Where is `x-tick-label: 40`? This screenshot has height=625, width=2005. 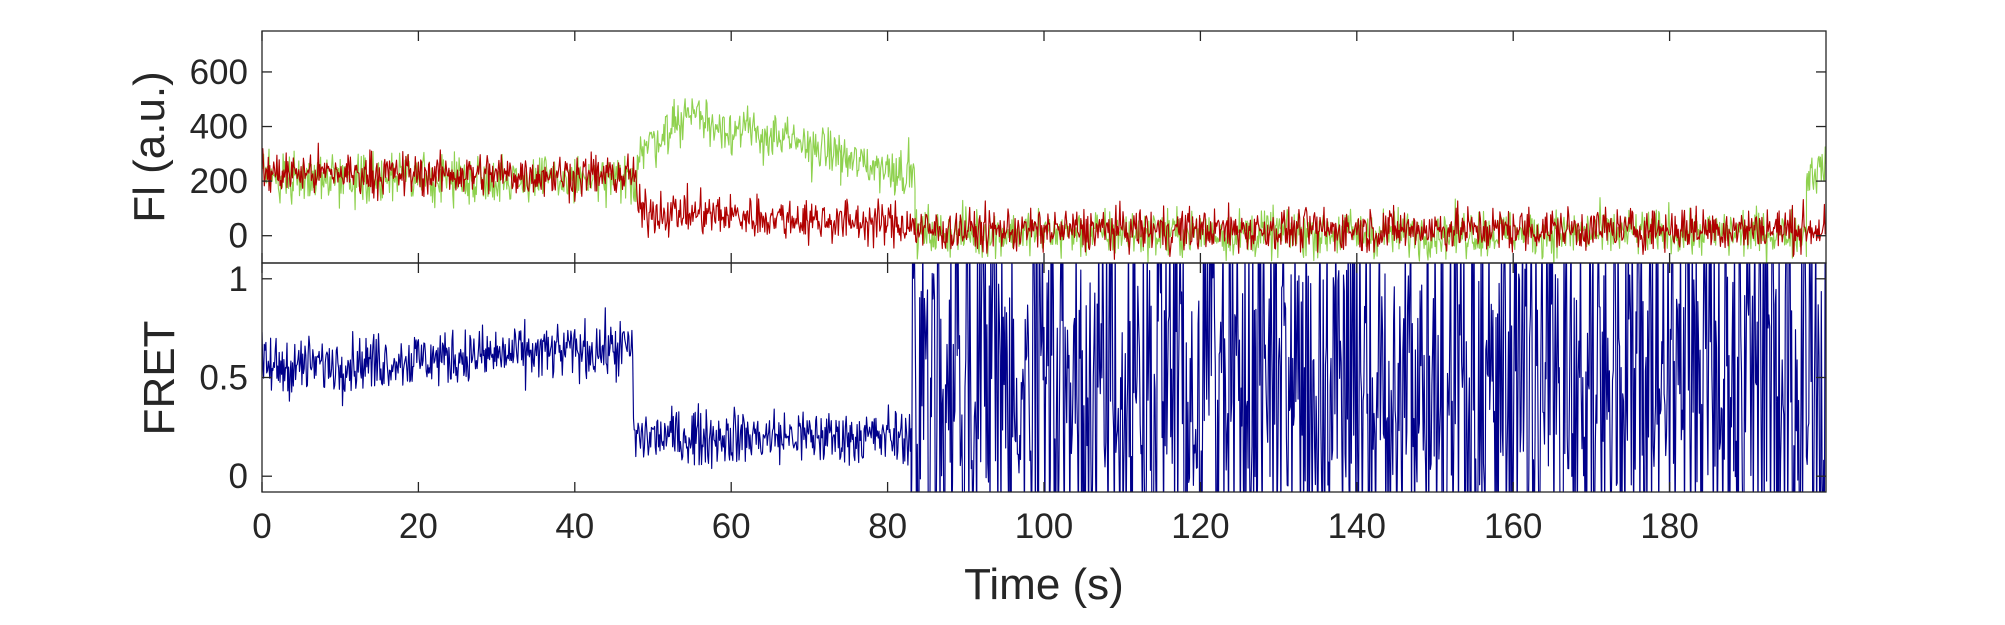
x-tick-label: 40 is located at coordinates (574, 526).